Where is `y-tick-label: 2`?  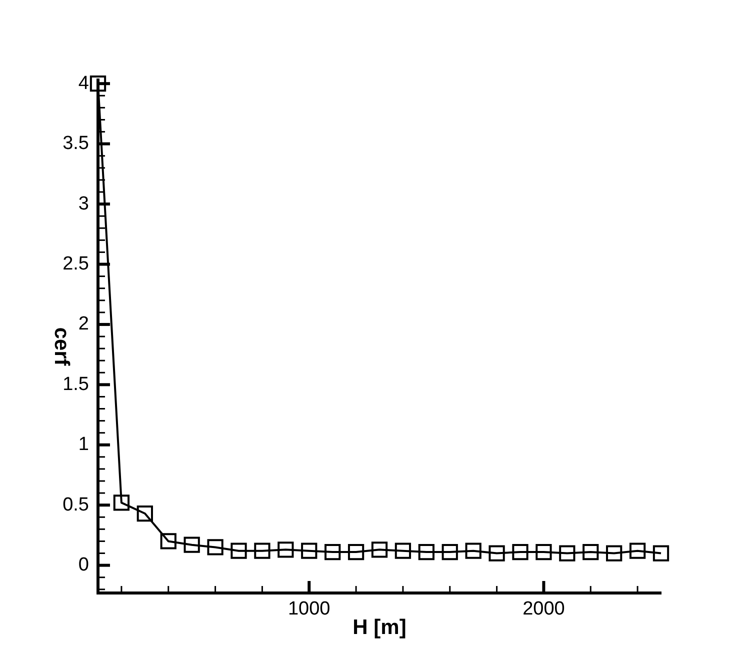 y-tick-label: 2 is located at coordinates (83, 324).